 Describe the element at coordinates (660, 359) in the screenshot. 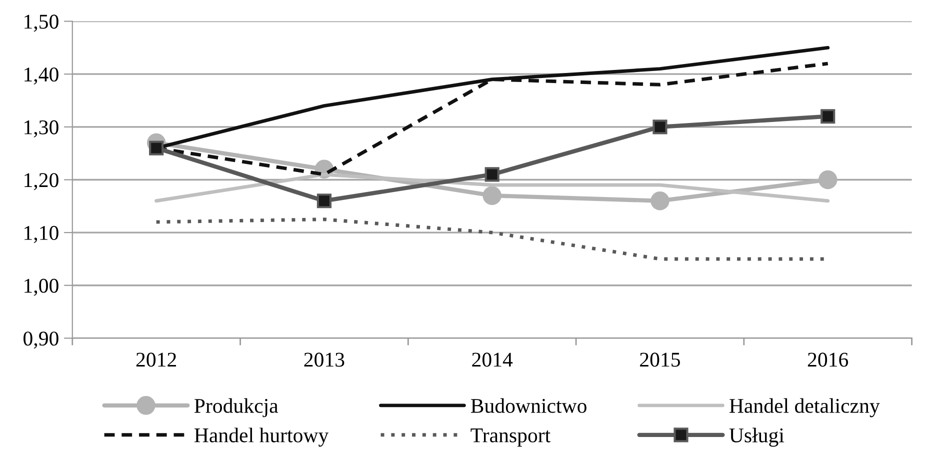

I see `x-tick-label: 2015` at that location.